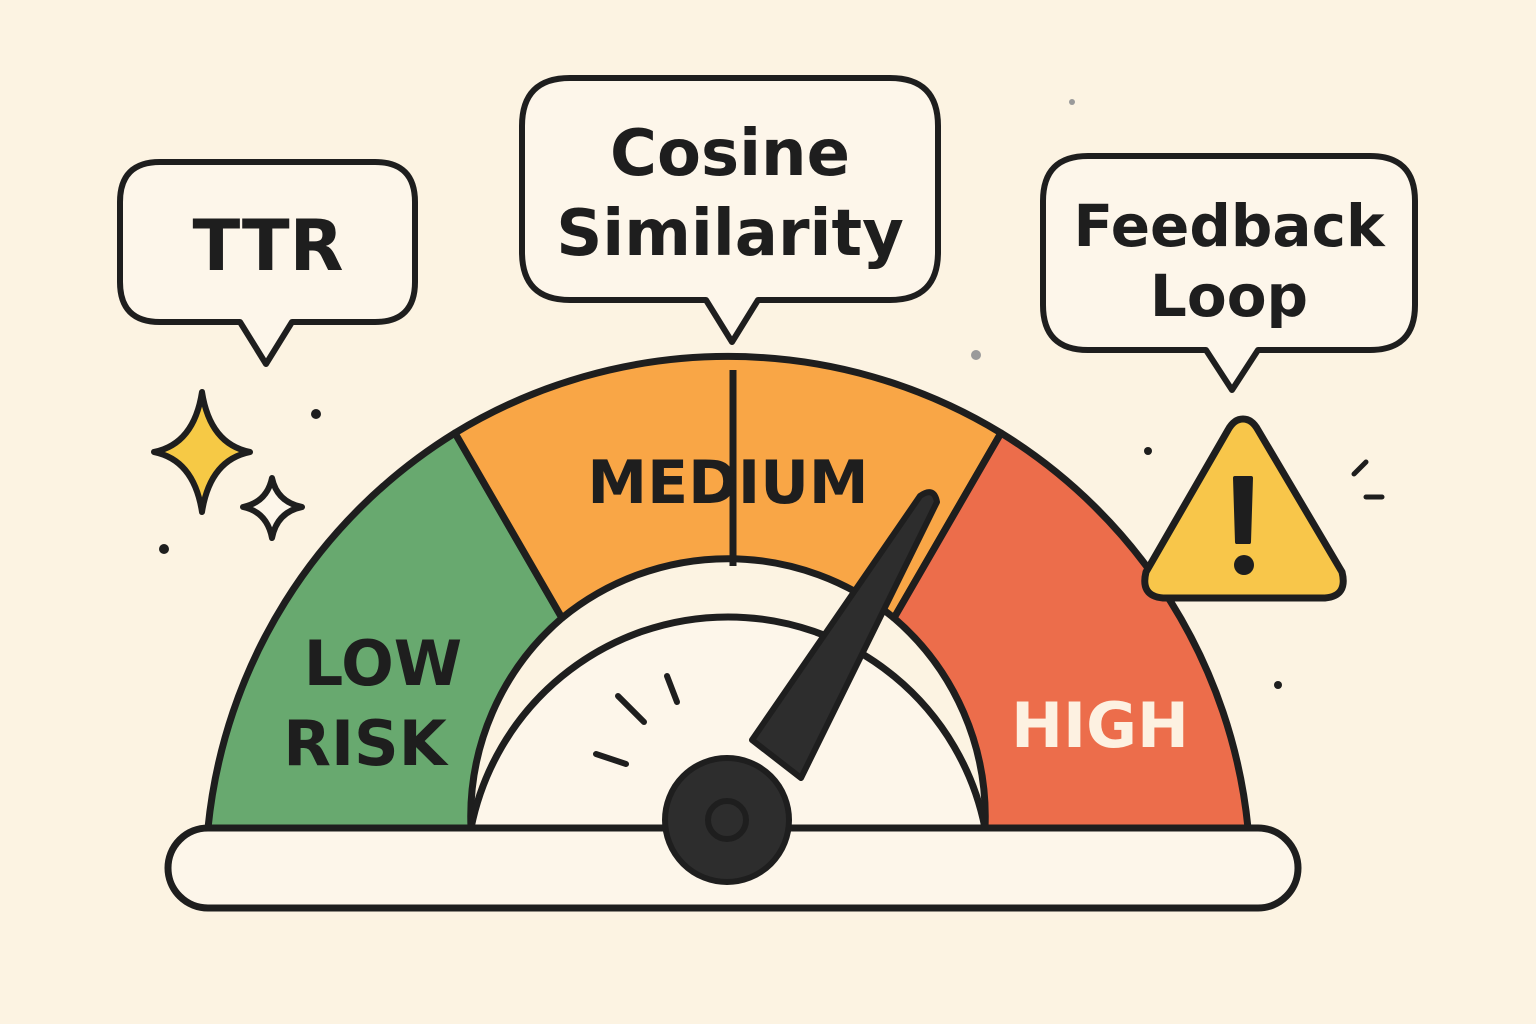  I want to click on bubble-feedback-line2: Loop, so click(1229, 296).